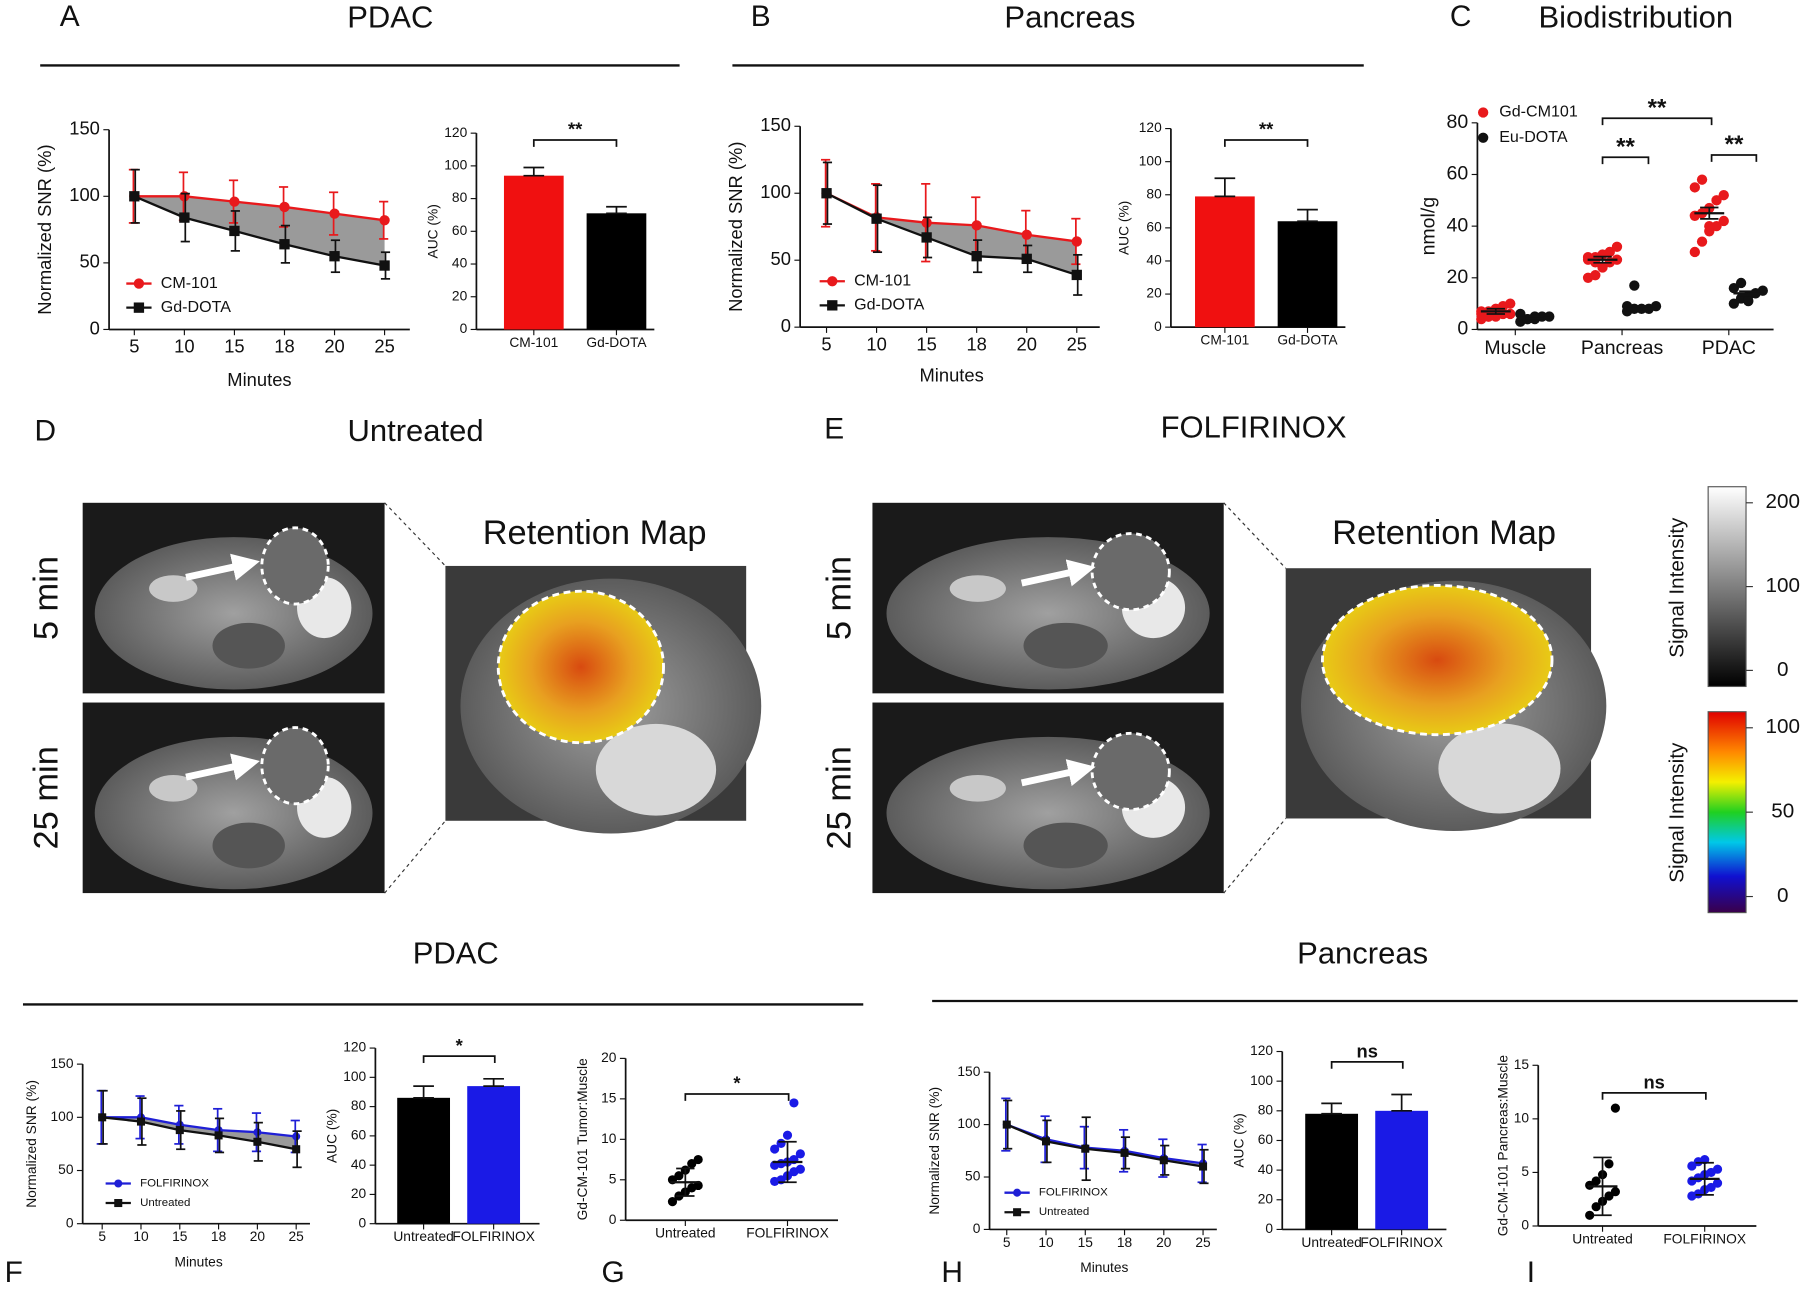 The image size is (1800, 1292). What do you see at coordinates (1444, 533) in the screenshot?
I see `image-label: Retention Map` at bounding box center [1444, 533].